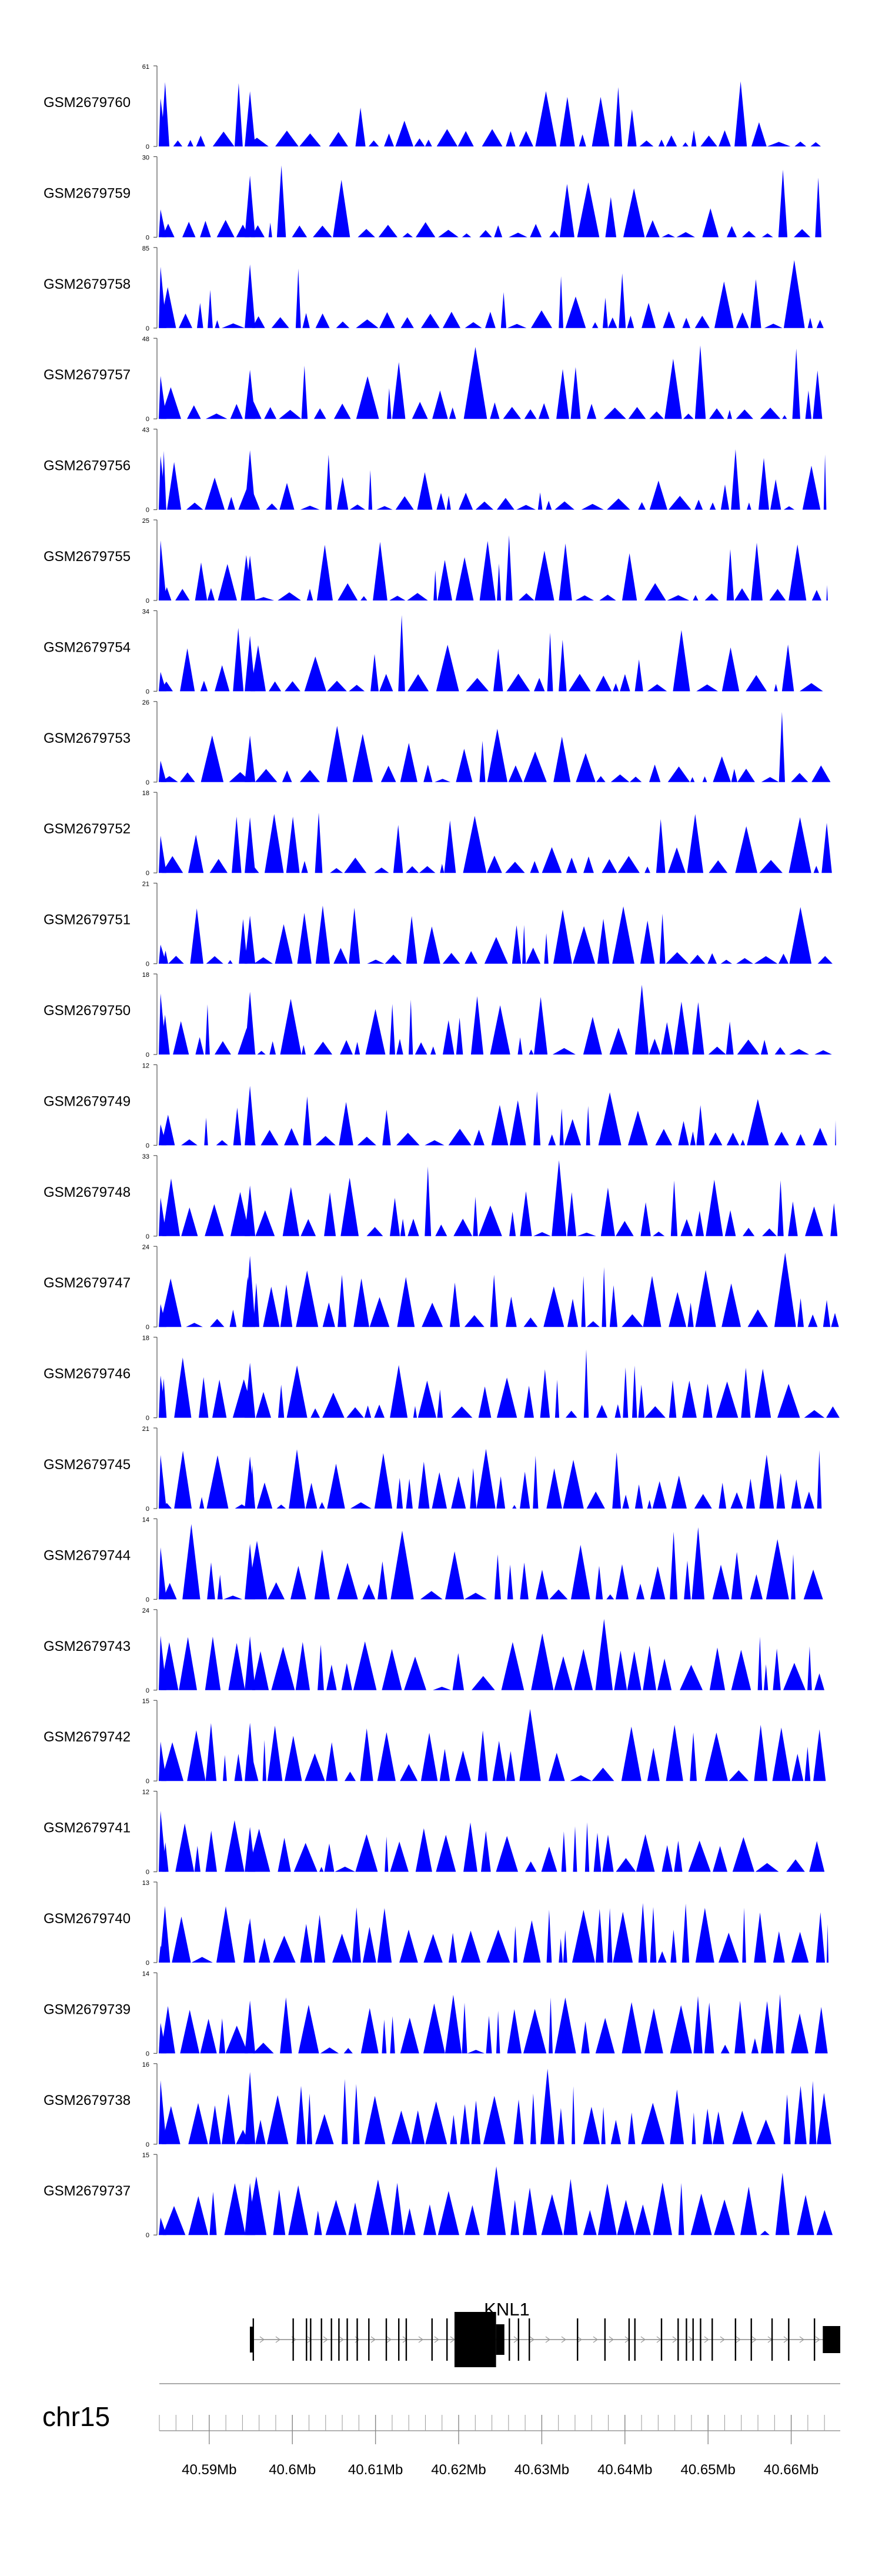 The image size is (882, 2576). Describe the element at coordinates (437, 2013) in the screenshot. I see `track-GSM2679739: GSM2679739 14 0` at that location.